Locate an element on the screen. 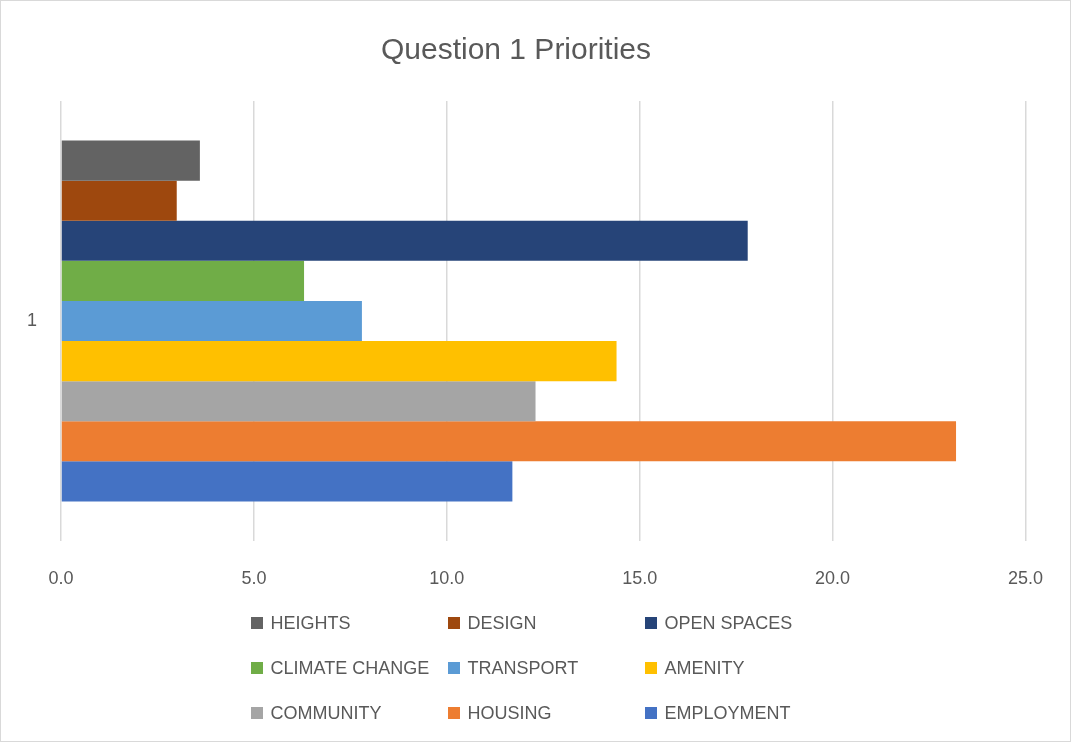  legend-label: EMPLOYMENT is located at coordinates (727, 713).